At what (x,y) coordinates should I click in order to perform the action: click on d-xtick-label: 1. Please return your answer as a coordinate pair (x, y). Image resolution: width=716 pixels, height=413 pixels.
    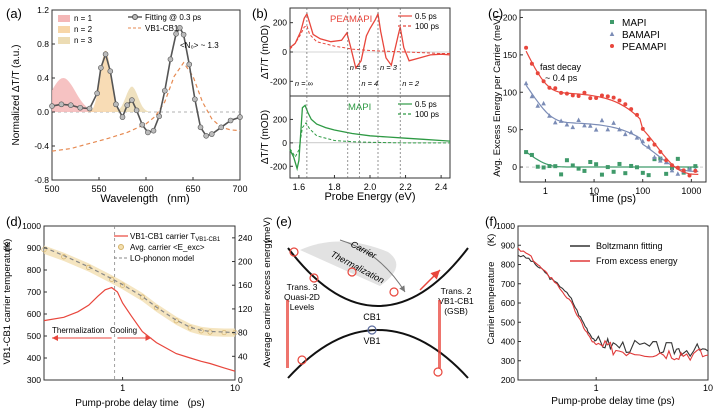
    Looking at the image, I should click on (122, 388).